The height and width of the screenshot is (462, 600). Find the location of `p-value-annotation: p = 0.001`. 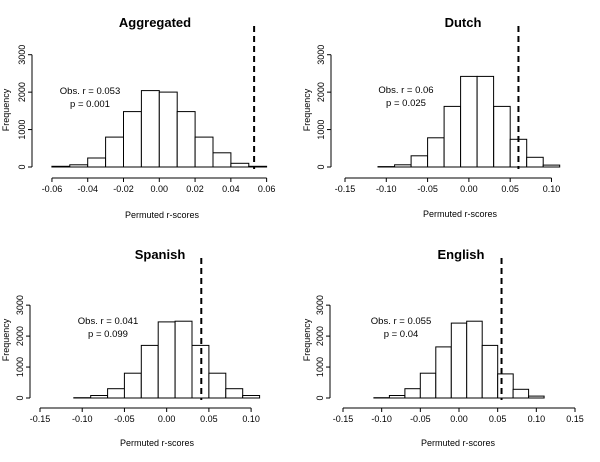

p-value-annotation: p = 0.001 is located at coordinates (90, 104).